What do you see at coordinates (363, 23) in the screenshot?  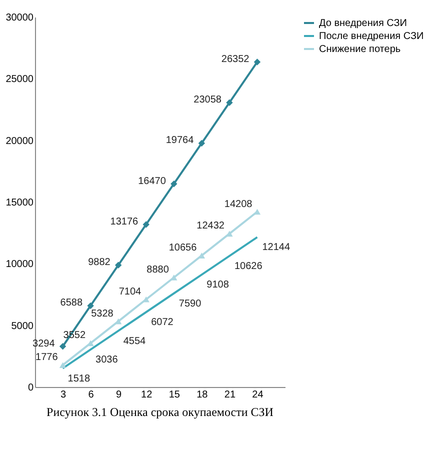 I see `legend-label: До внедрения СЗИ` at bounding box center [363, 23].